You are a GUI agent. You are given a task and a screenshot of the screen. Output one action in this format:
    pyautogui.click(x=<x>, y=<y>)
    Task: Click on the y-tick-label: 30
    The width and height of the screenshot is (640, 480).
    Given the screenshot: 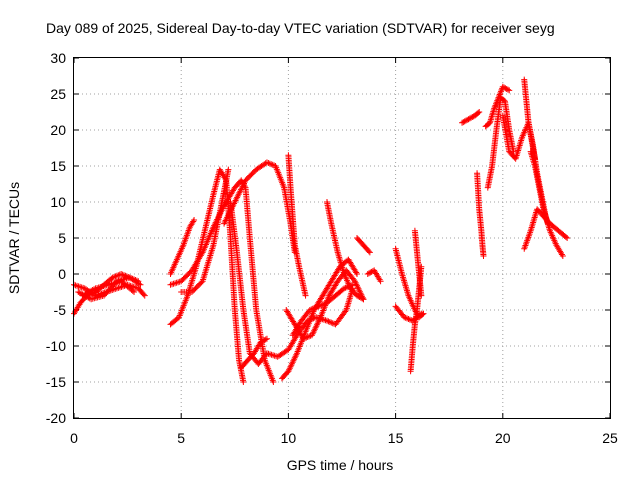 What is the action you would take?
    pyautogui.click(x=58, y=58)
    